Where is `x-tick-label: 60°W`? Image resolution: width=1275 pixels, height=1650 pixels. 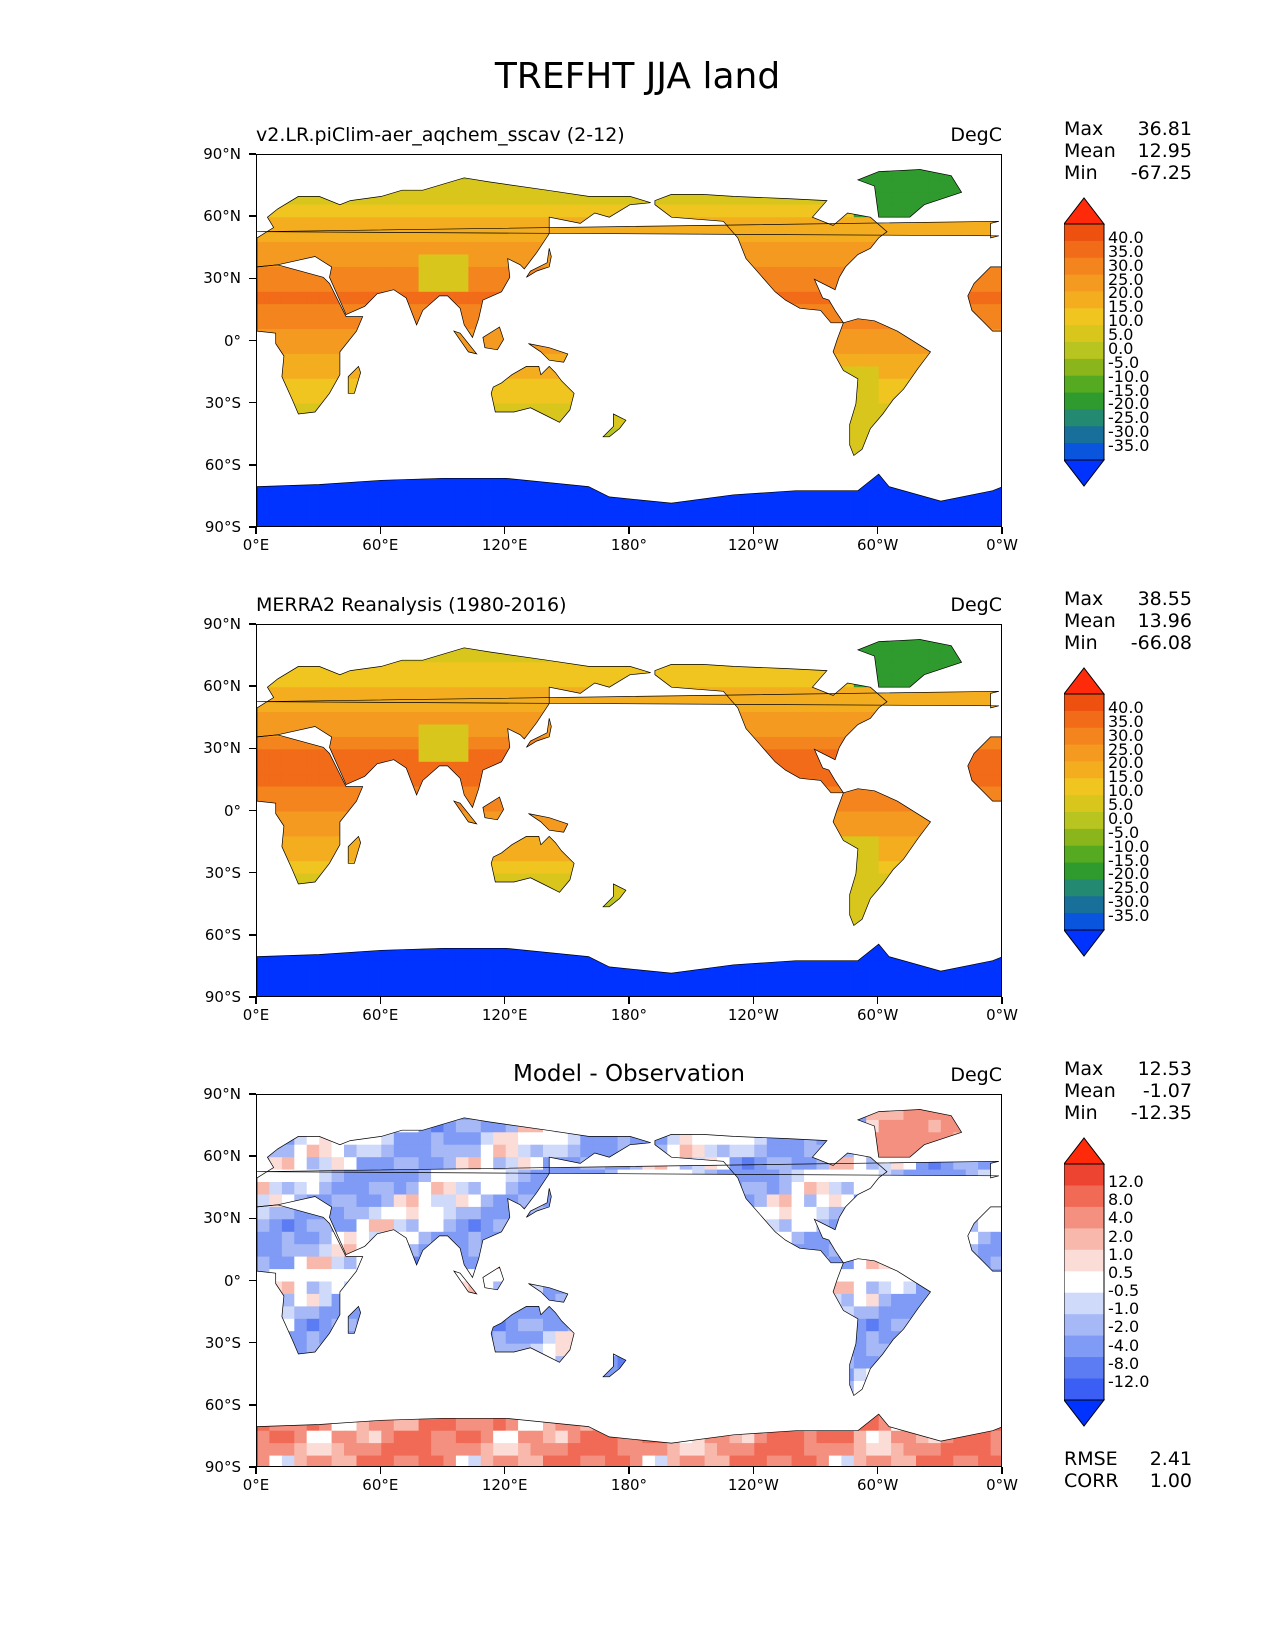
x-tick-label: 60°W is located at coordinates (877, 1015).